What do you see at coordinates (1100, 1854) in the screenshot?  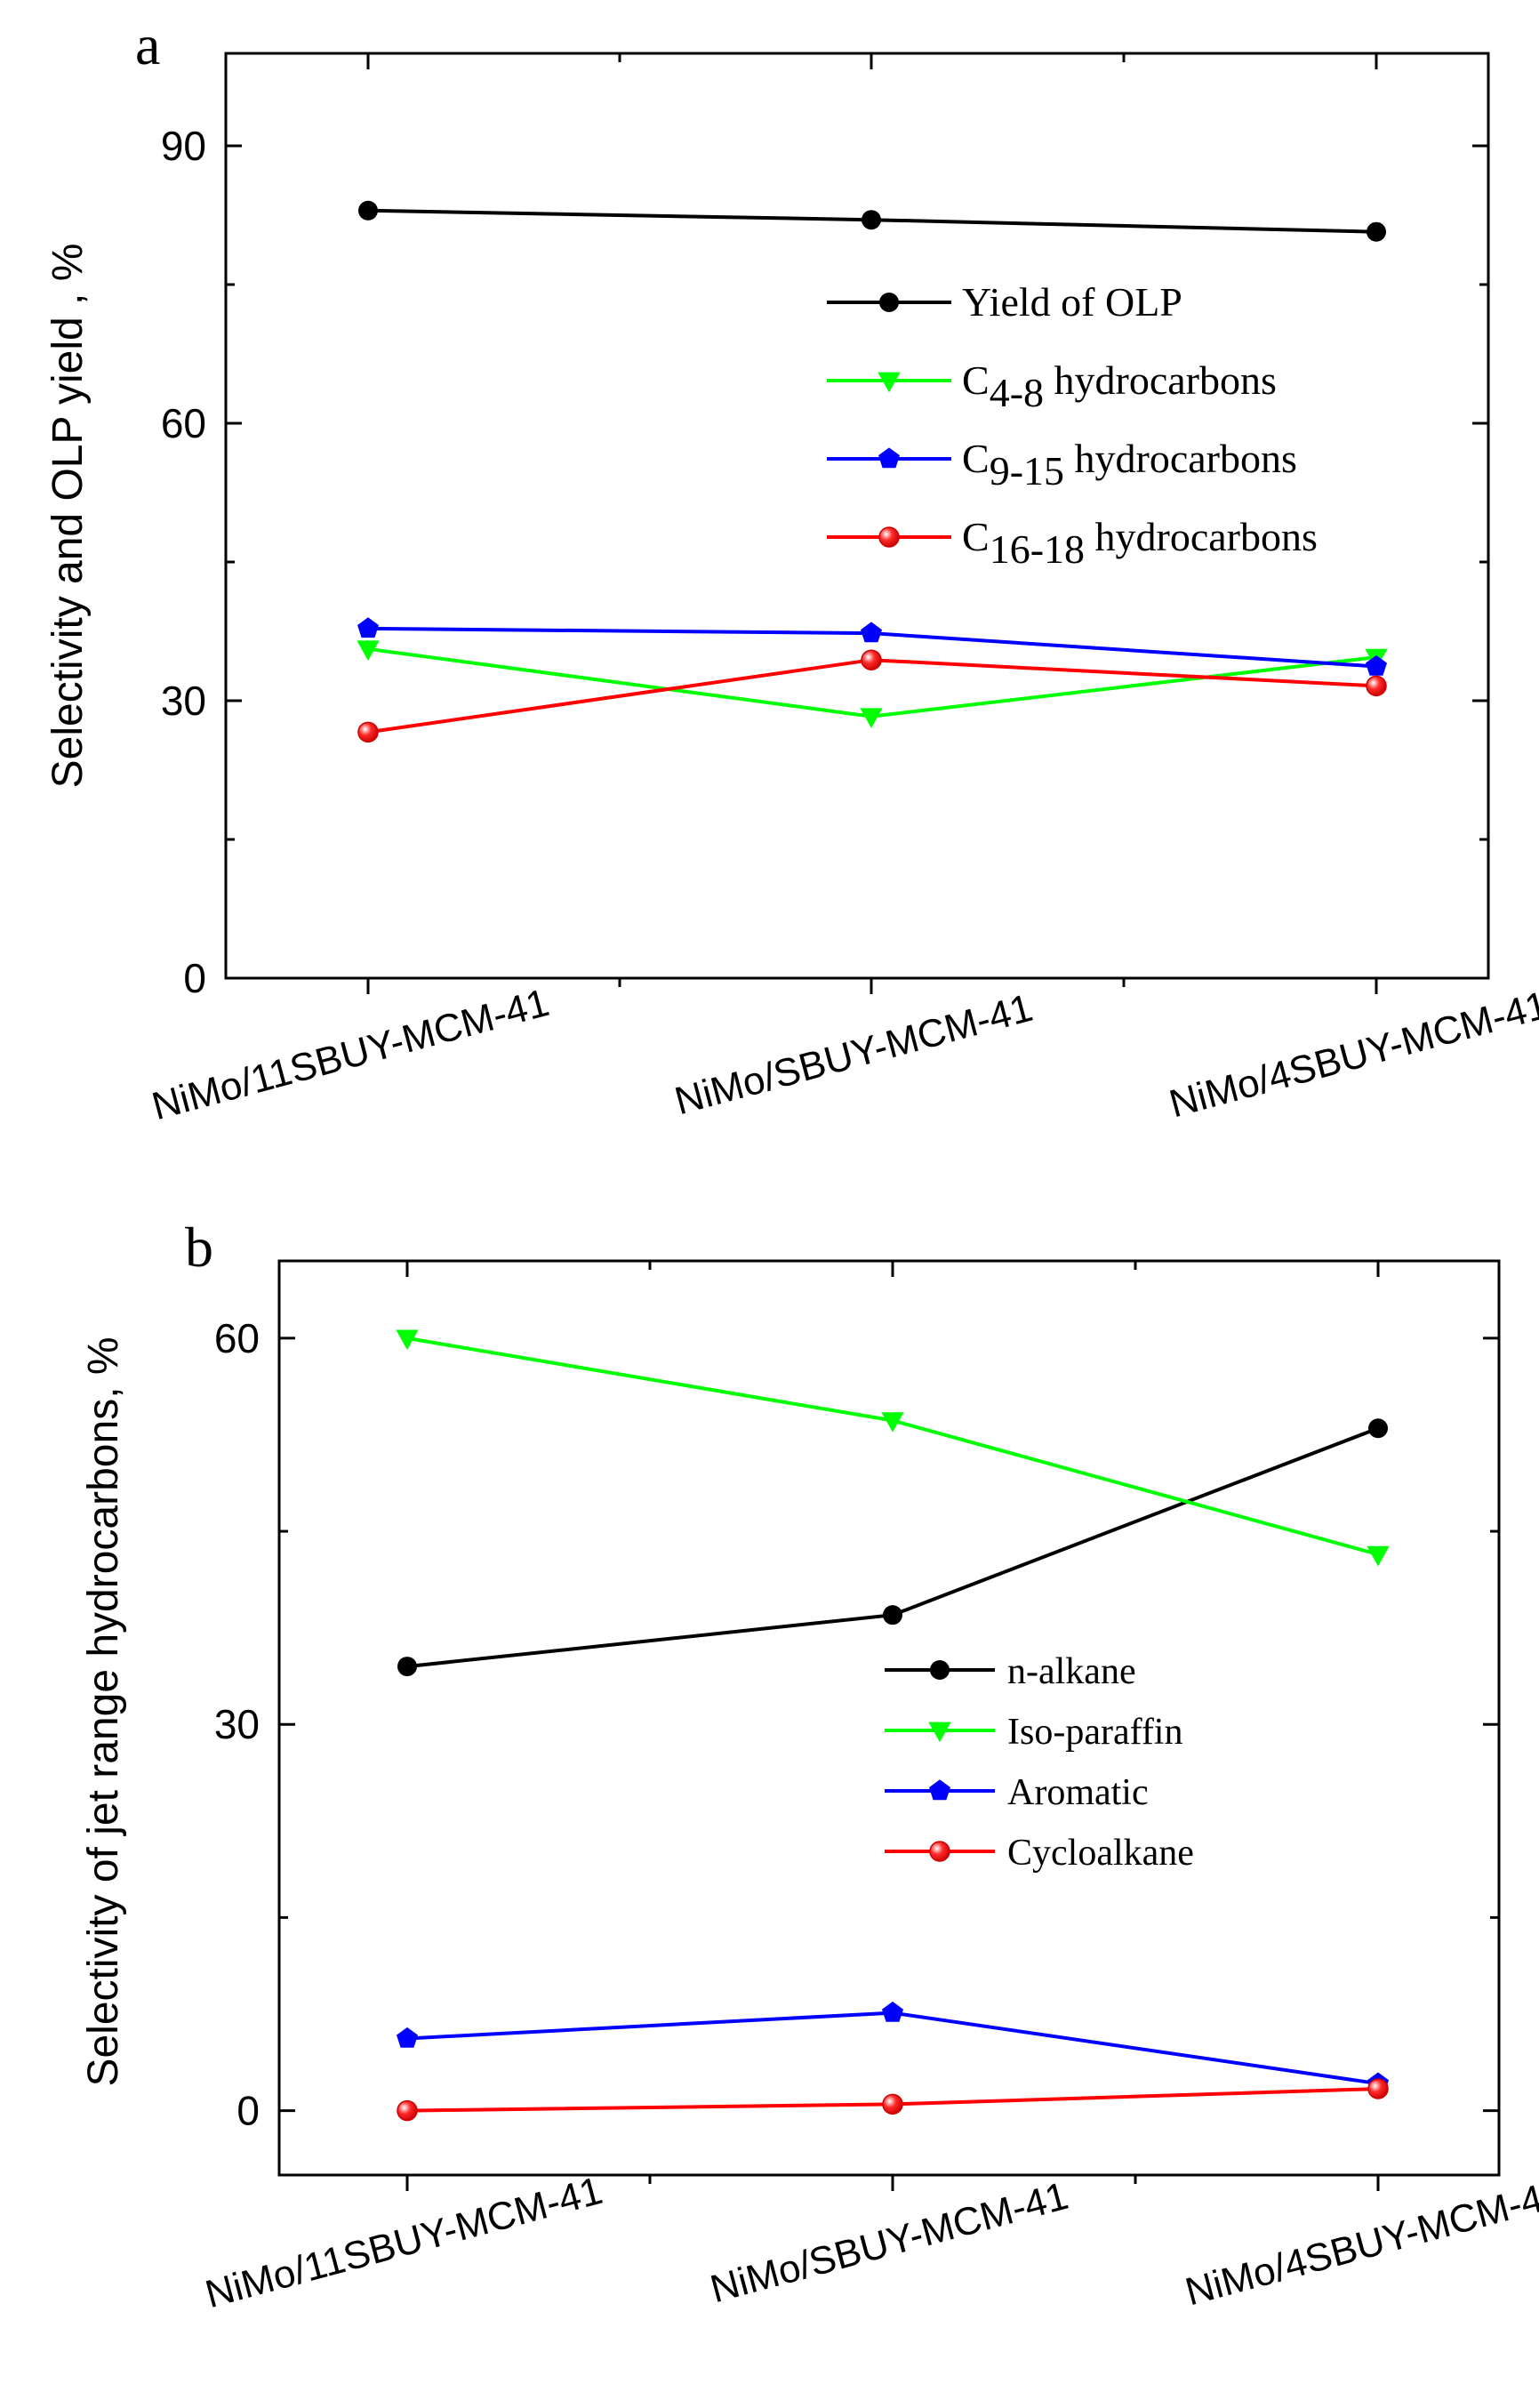 I see `legend-label: Cycloalkane` at bounding box center [1100, 1854].